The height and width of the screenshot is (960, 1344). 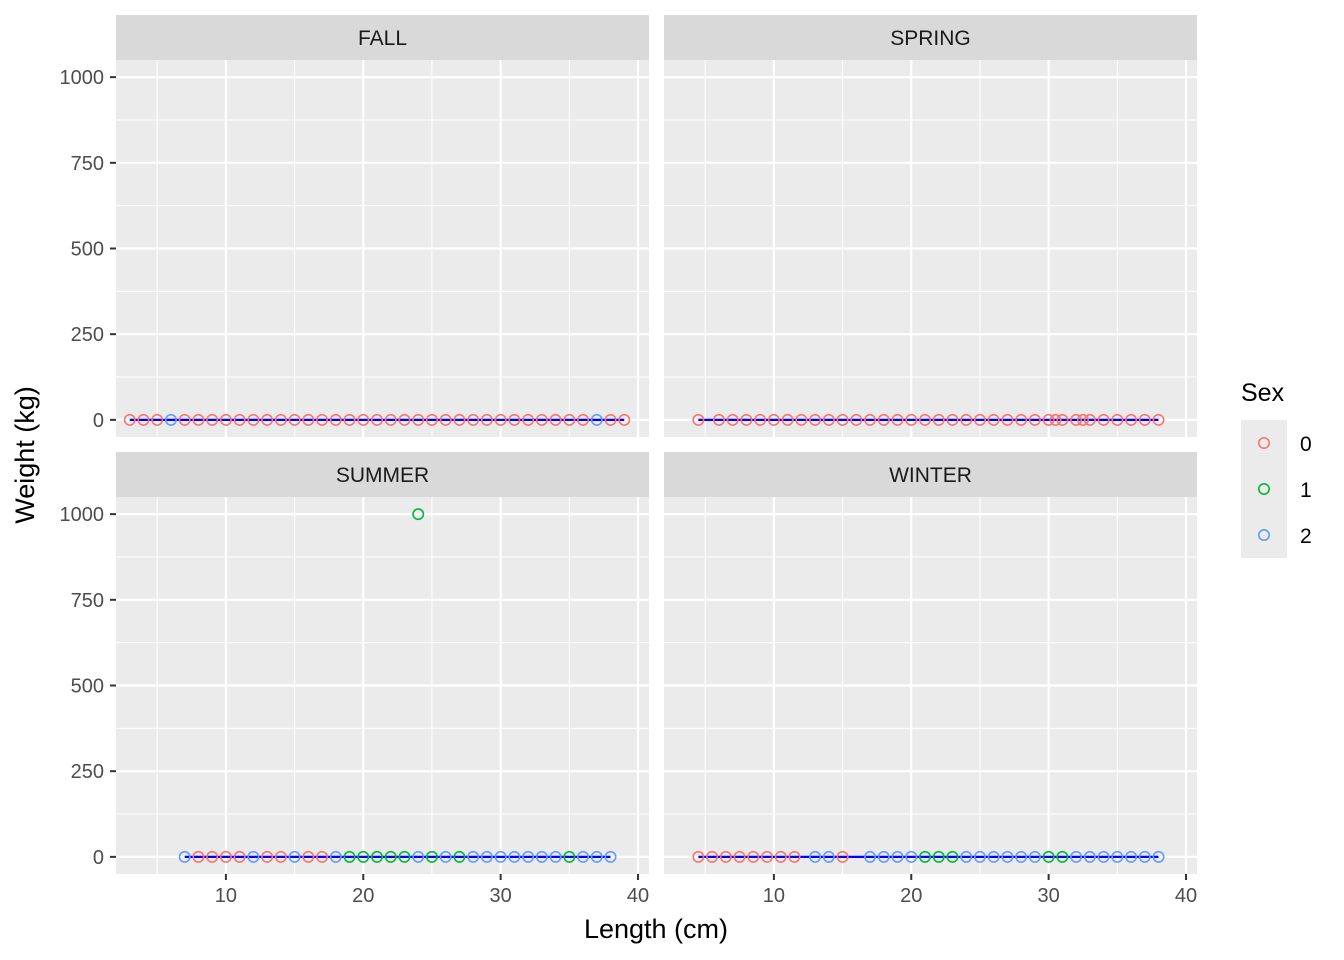 What do you see at coordinates (82, 78) in the screenshot?
I see `y-tick-label: 1000` at bounding box center [82, 78].